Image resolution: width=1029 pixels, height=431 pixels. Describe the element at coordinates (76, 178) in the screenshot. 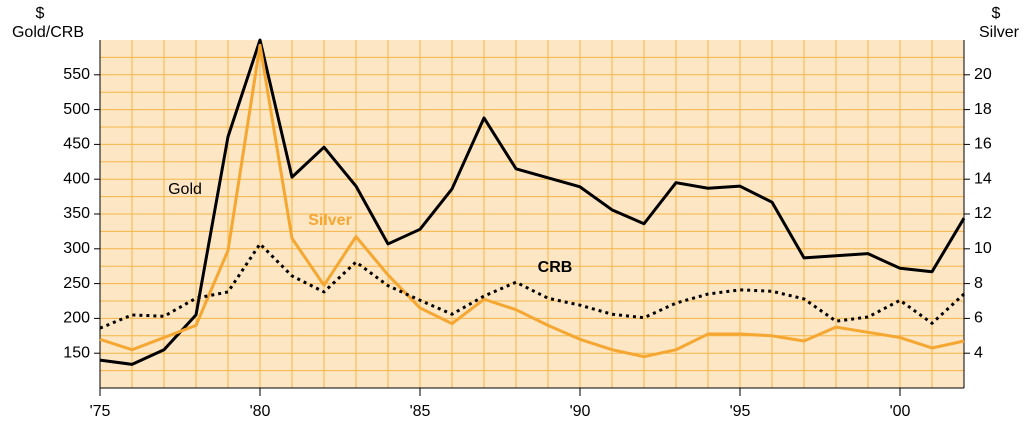

I see `y-tick-label: 400` at that location.